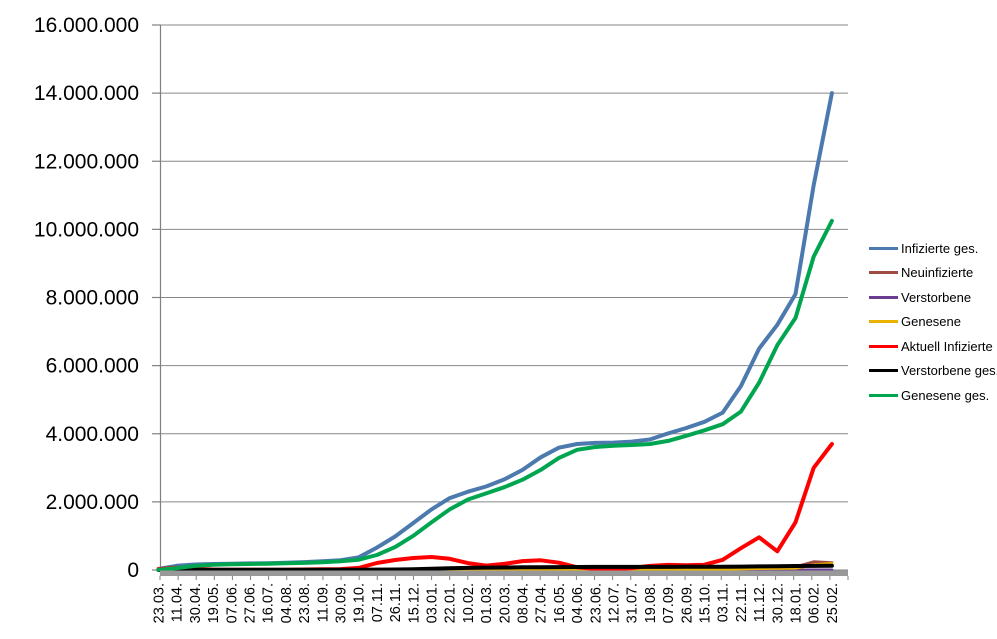  Describe the element at coordinates (936, 297) in the screenshot. I see `legend-label: Verstorbene` at that location.